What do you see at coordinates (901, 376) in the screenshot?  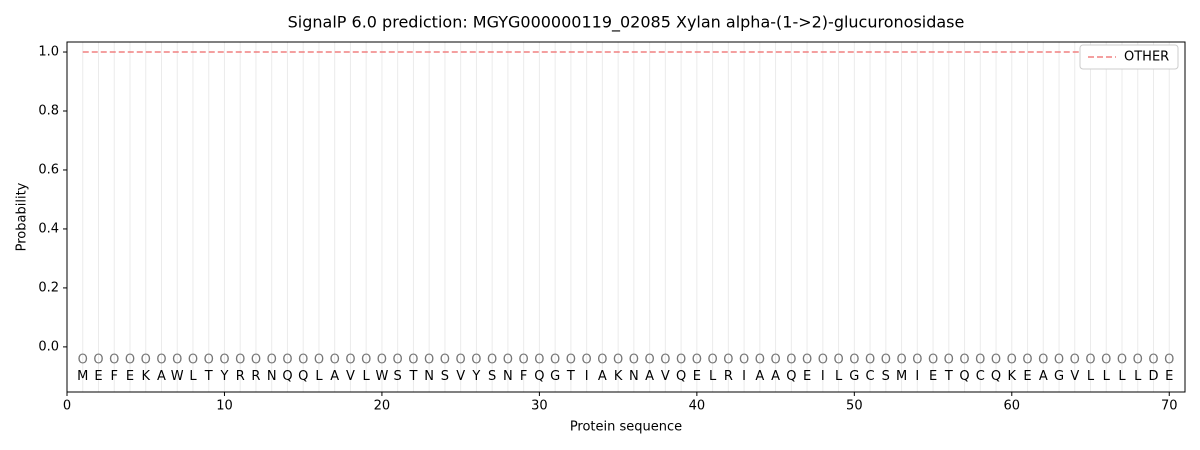 I see `residue: M` at bounding box center [901, 376].